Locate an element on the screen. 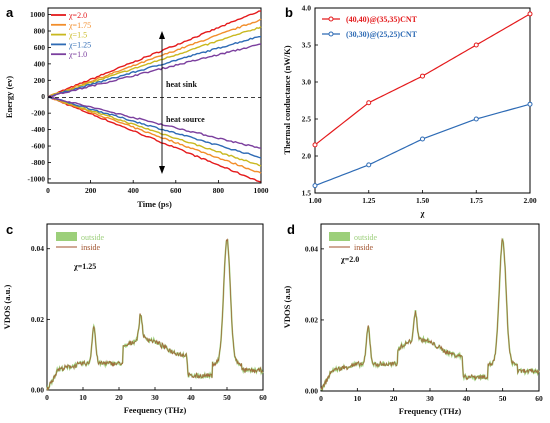 The image size is (550, 423). panel-c-ylabel: VDOS (a.u.) is located at coordinates (7, 307).